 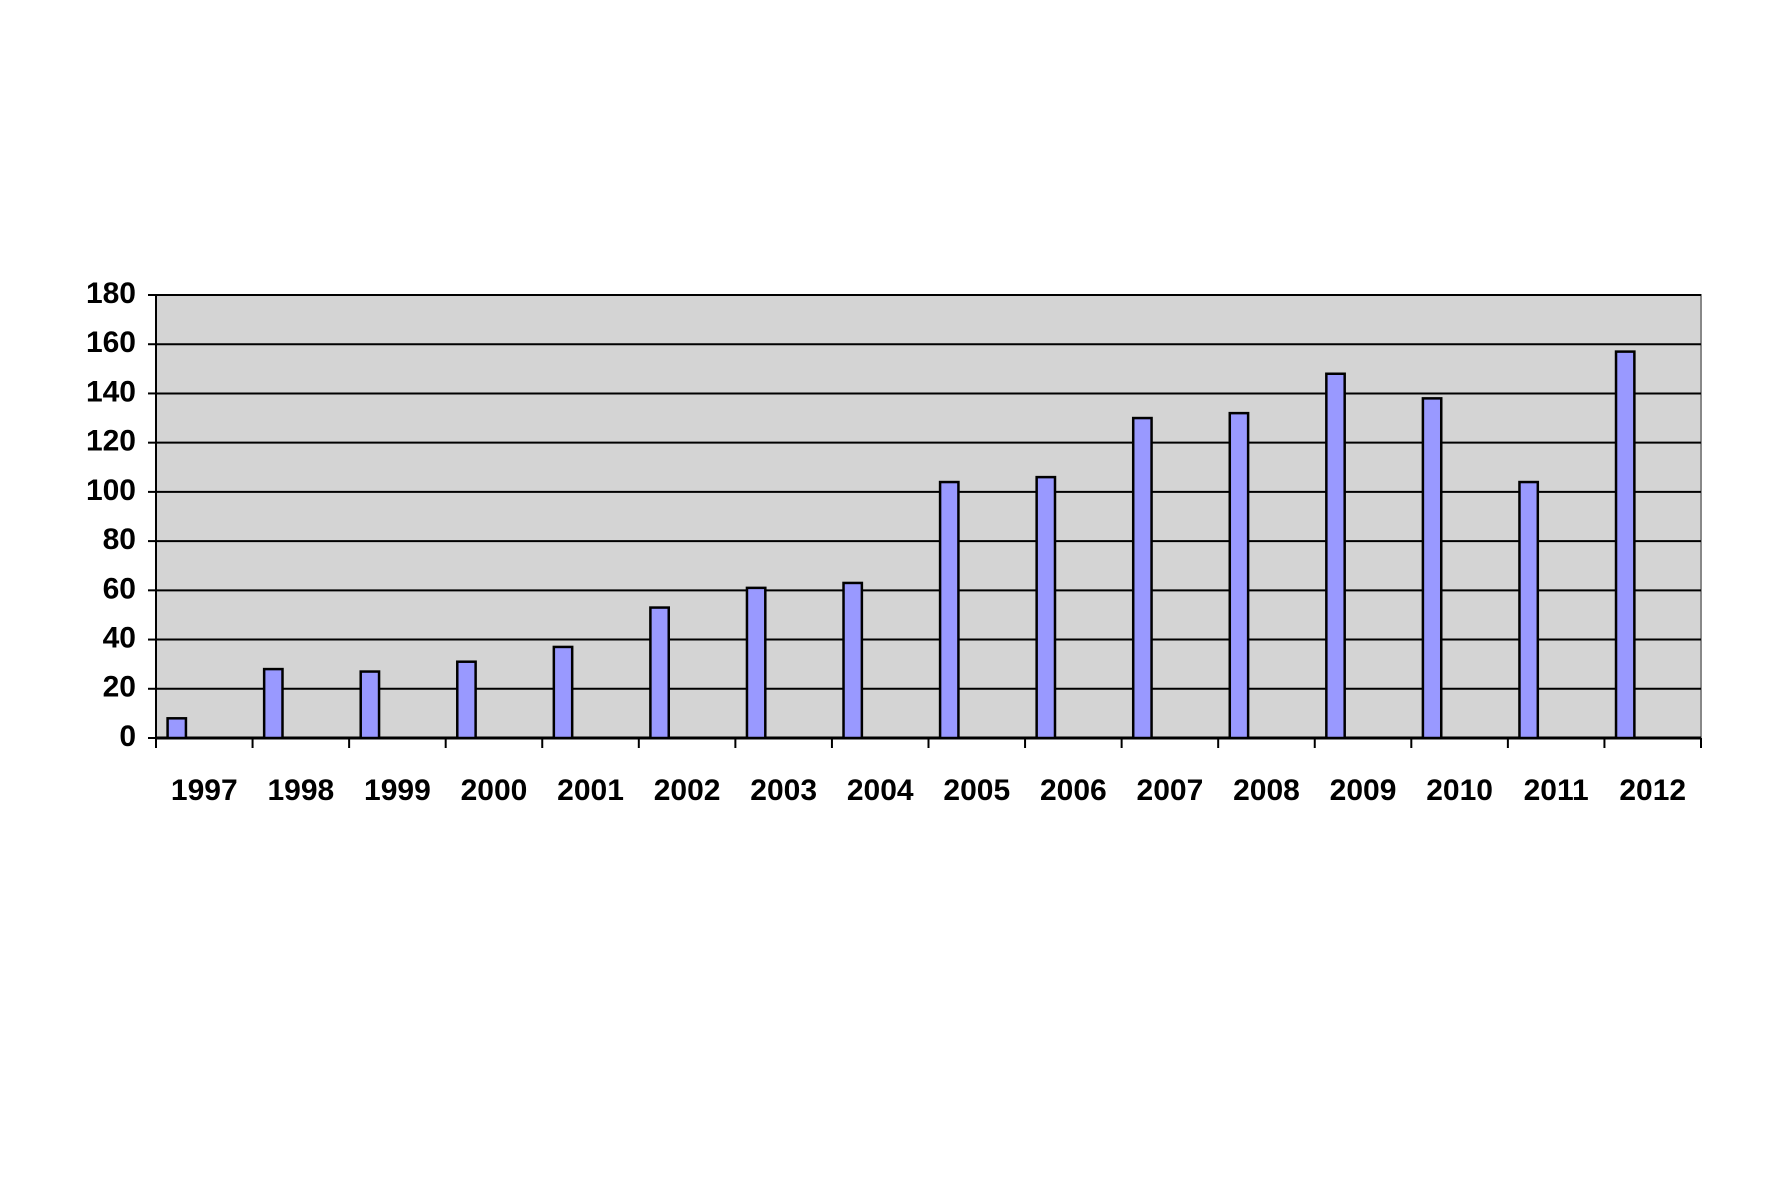 I want to click on x-tick-label: 2007, so click(x=1170, y=790).